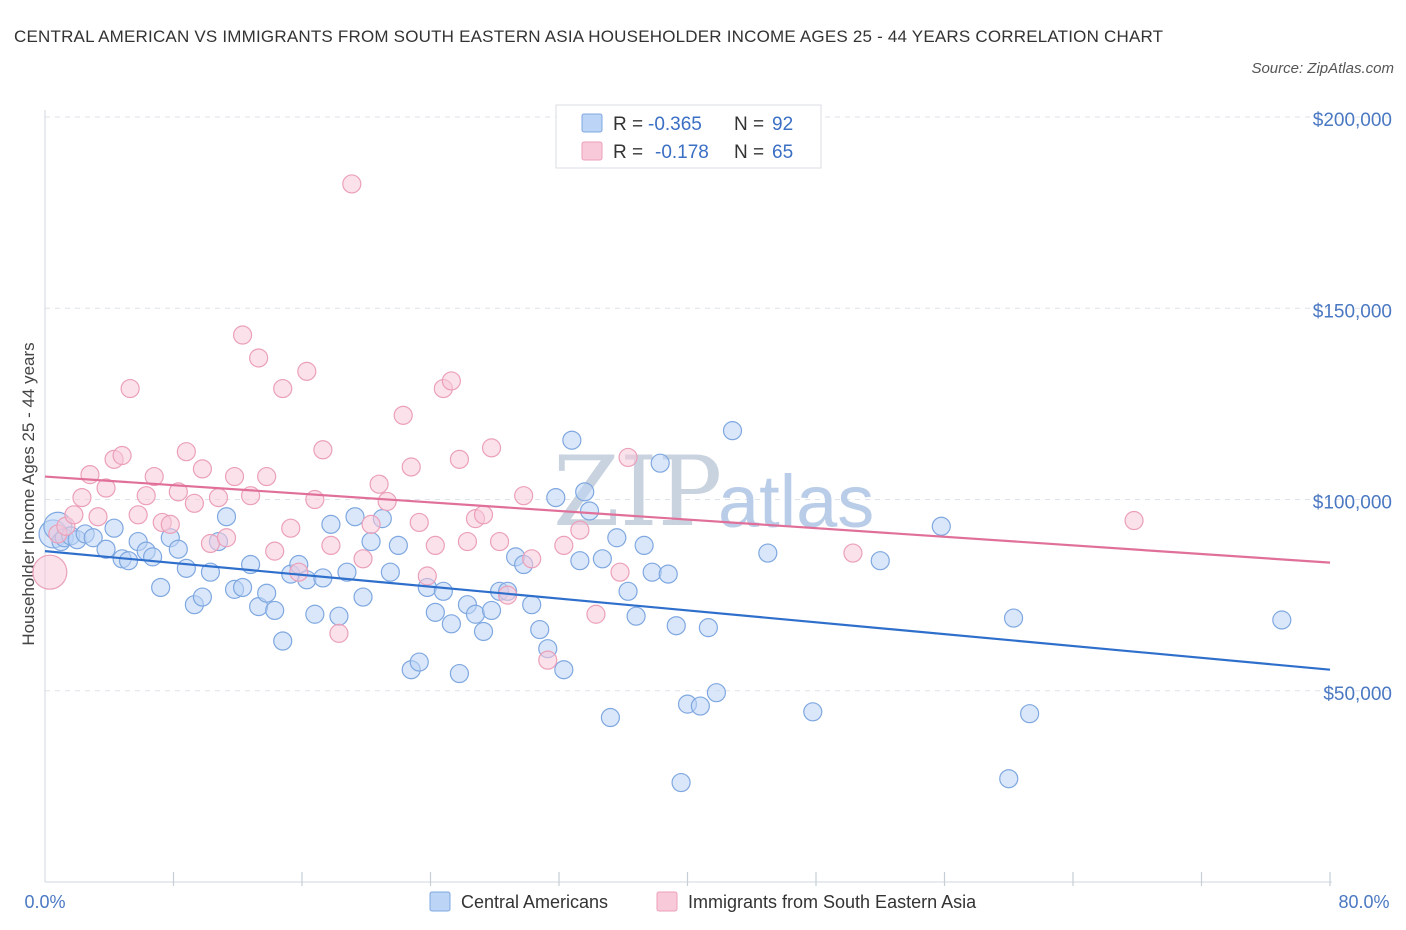 The width and height of the screenshot is (1406, 930). What do you see at coordinates (782, 124) in the screenshot?
I see `legend-n-value-blue: 92` at bounding box center [782, 124].